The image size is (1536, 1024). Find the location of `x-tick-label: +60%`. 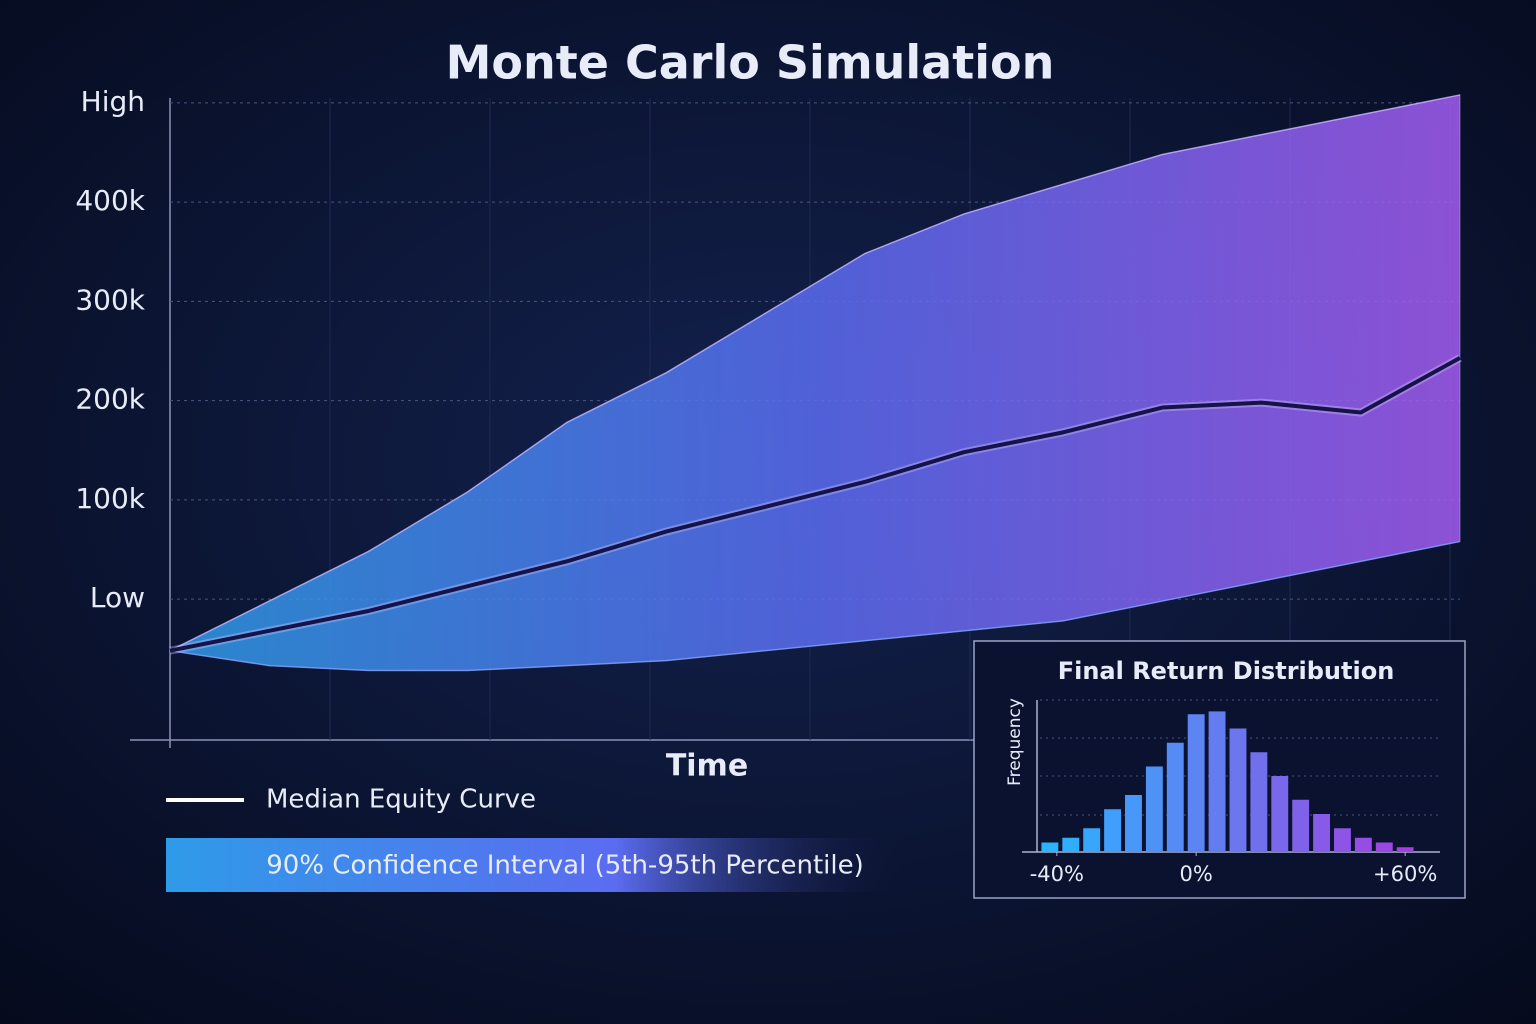

x-tick-label: +60% is located at coordinates (1405, 874).